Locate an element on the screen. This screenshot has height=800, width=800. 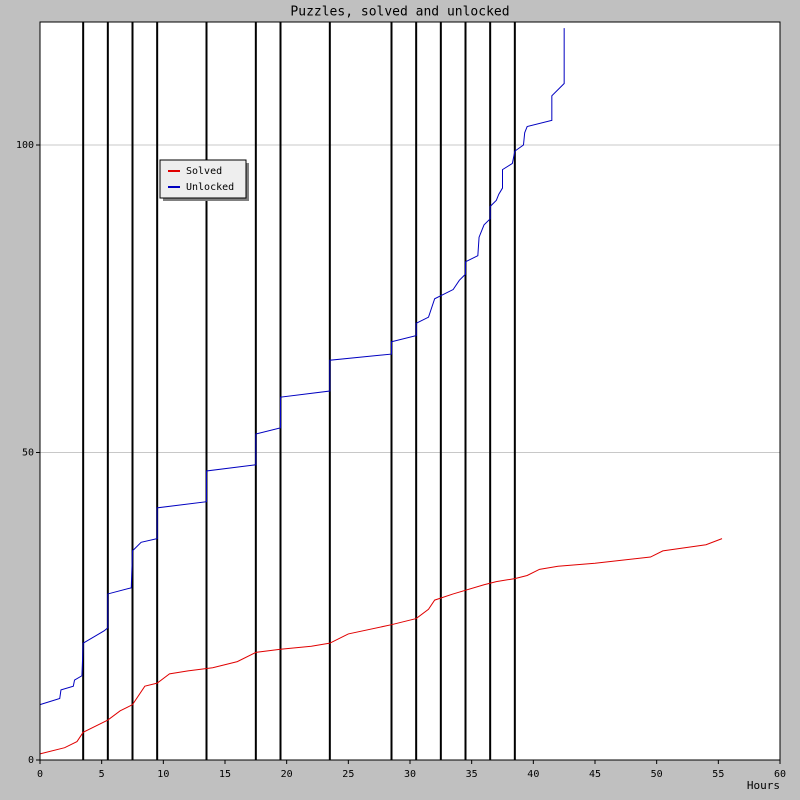
x-tick-label: 10 is located at coordinates (163, 774).